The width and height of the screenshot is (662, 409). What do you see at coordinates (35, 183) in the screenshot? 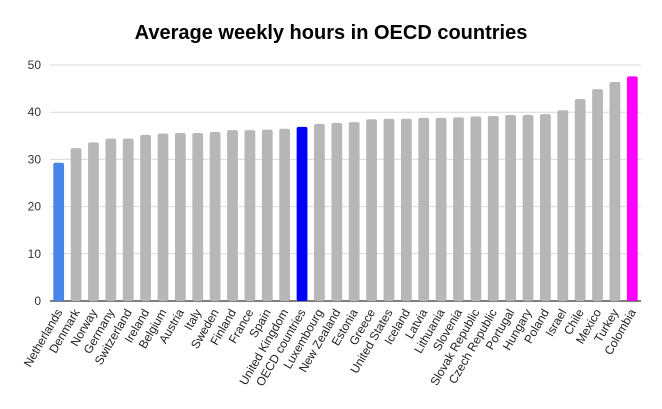
I see `y-axis-ticks: 0 10 20 30 40 50` at bounding box center [35, 183].